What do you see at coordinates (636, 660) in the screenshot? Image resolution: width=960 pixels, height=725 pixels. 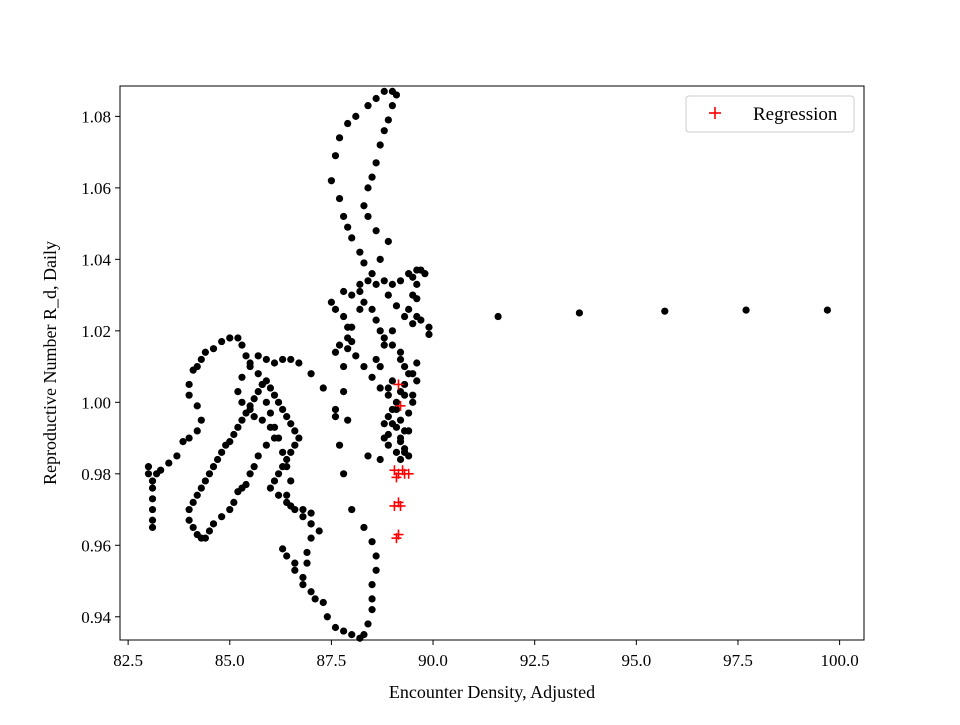 I see `x-tick-label: 95.0` at bounding box center [636, 660].